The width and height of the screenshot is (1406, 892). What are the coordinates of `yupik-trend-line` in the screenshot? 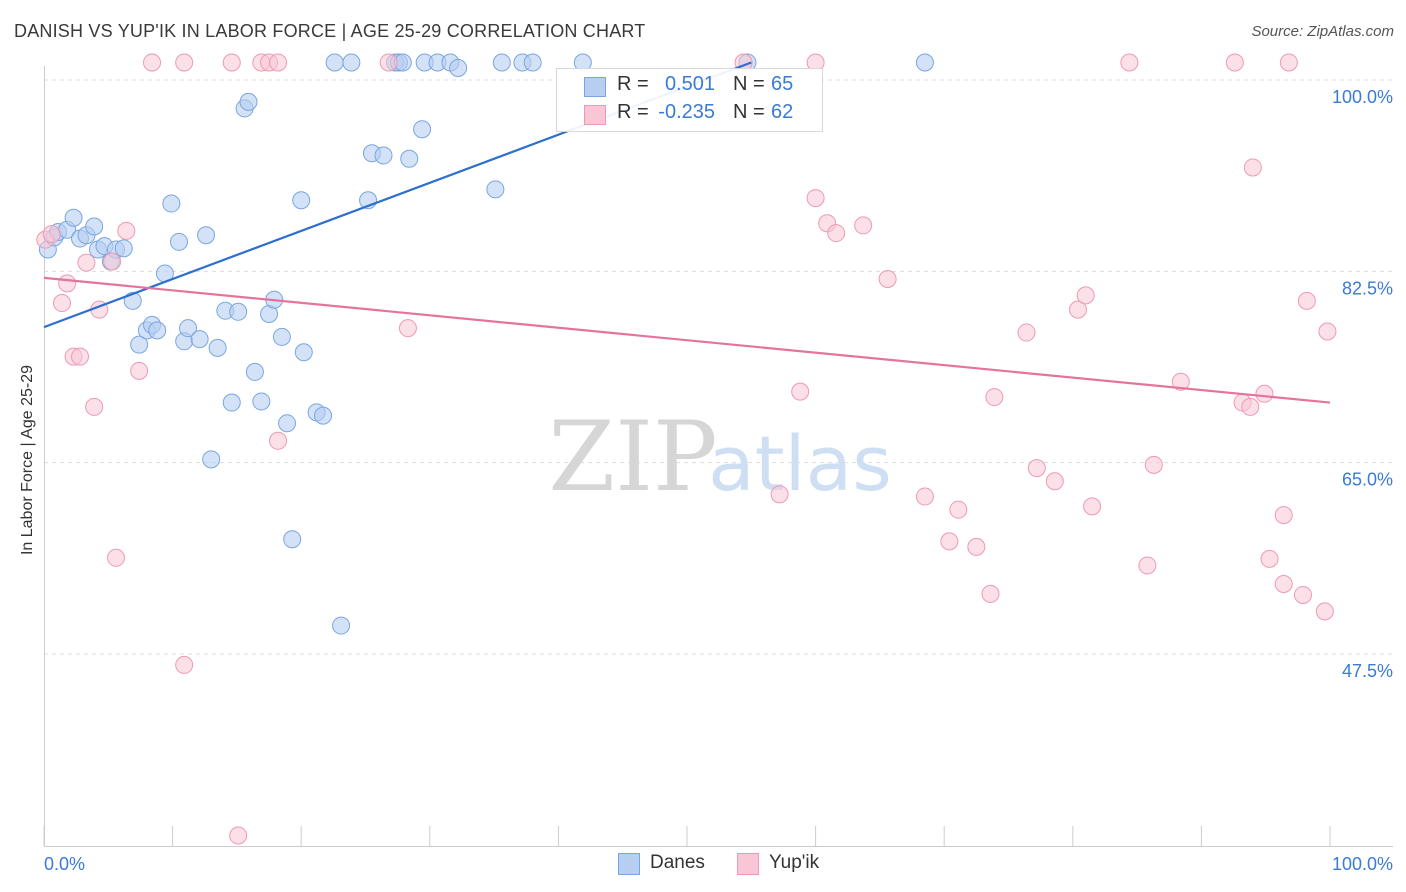 It's located at (687, 340).